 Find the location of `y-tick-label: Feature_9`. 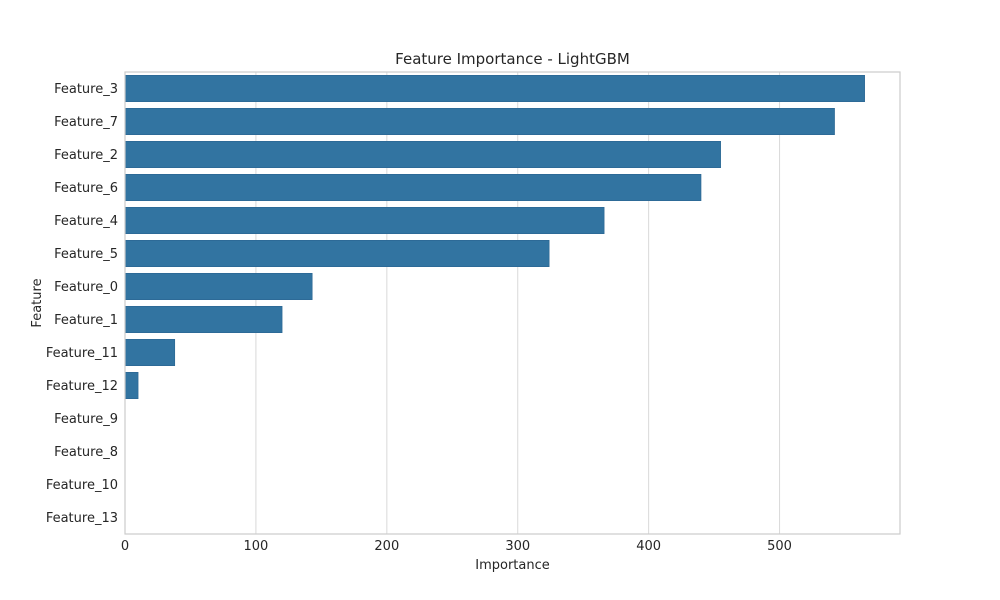

y-tick-label: Feature_9 is located at coordinates (86, 419).